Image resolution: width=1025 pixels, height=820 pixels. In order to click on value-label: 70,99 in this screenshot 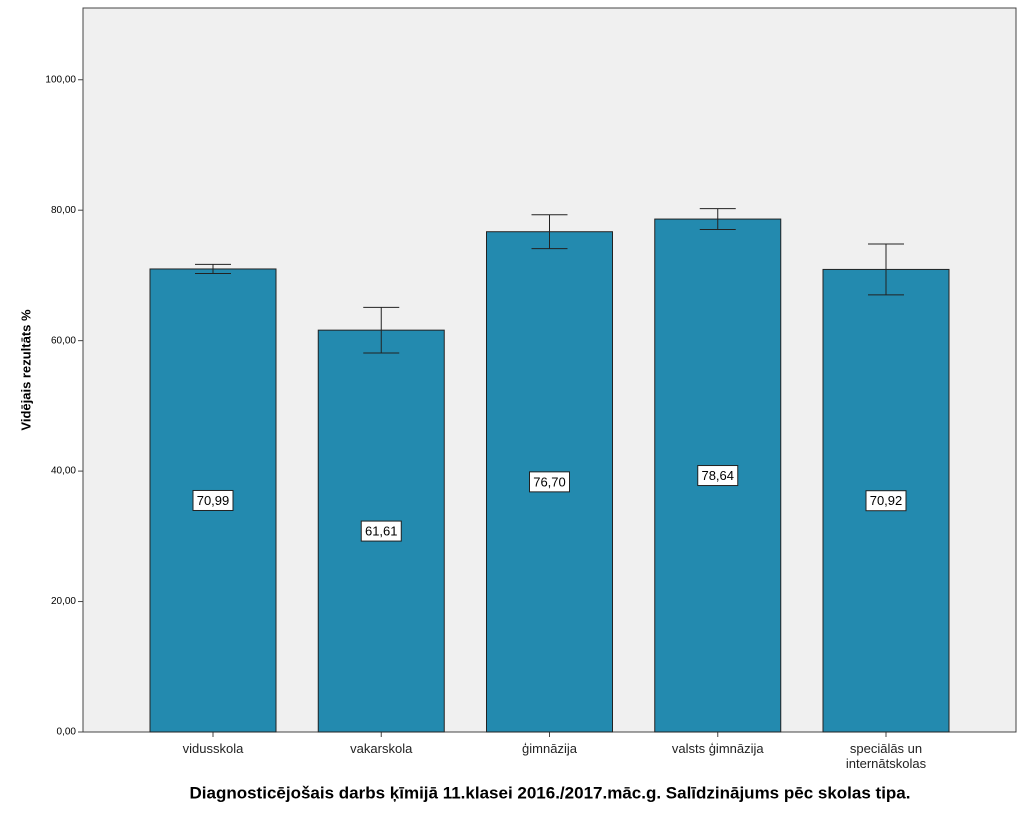, I will do `click(213, 500)`.